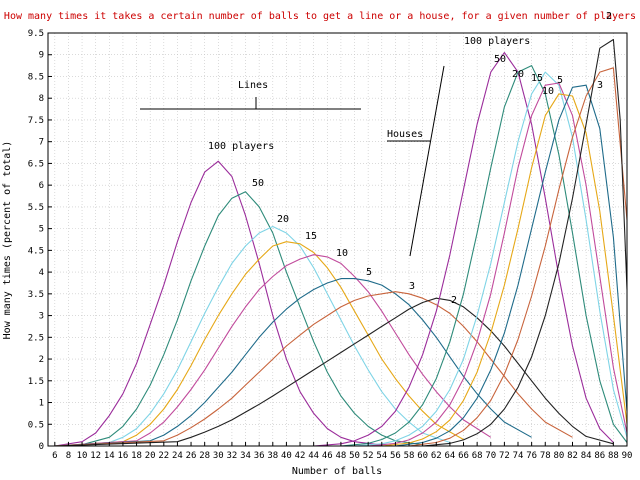 The width and height of the screenshot is (640, 480). Describe the element at coordinates (231, 456) in the screenshot. I see `x-tick-label: 32` at that location.